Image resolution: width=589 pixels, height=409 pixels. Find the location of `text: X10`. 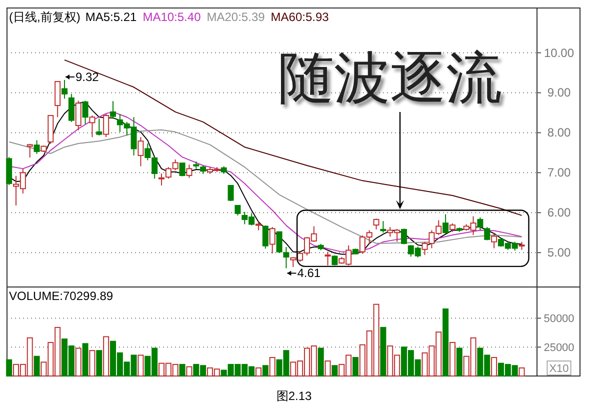

text: X10 is located at coordinates (559, 369).